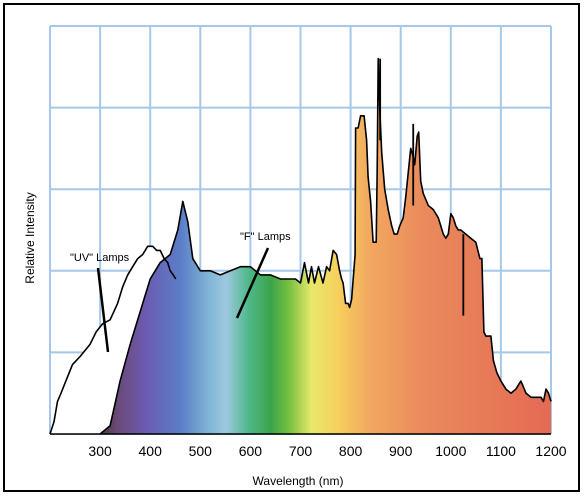 This screenshot has height=497, width=585. What do you see at coordinates (201, 451) in the screenshot?
I see `x-tick-label: 500` at bounding box center [201, 451].